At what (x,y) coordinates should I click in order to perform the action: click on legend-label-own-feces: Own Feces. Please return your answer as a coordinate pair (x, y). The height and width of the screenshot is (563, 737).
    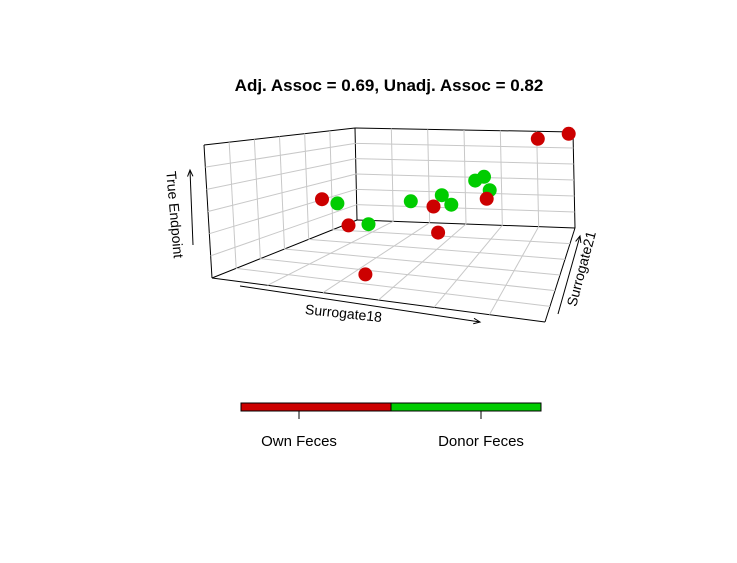
    Looking at the image, I should click on (299, 441).